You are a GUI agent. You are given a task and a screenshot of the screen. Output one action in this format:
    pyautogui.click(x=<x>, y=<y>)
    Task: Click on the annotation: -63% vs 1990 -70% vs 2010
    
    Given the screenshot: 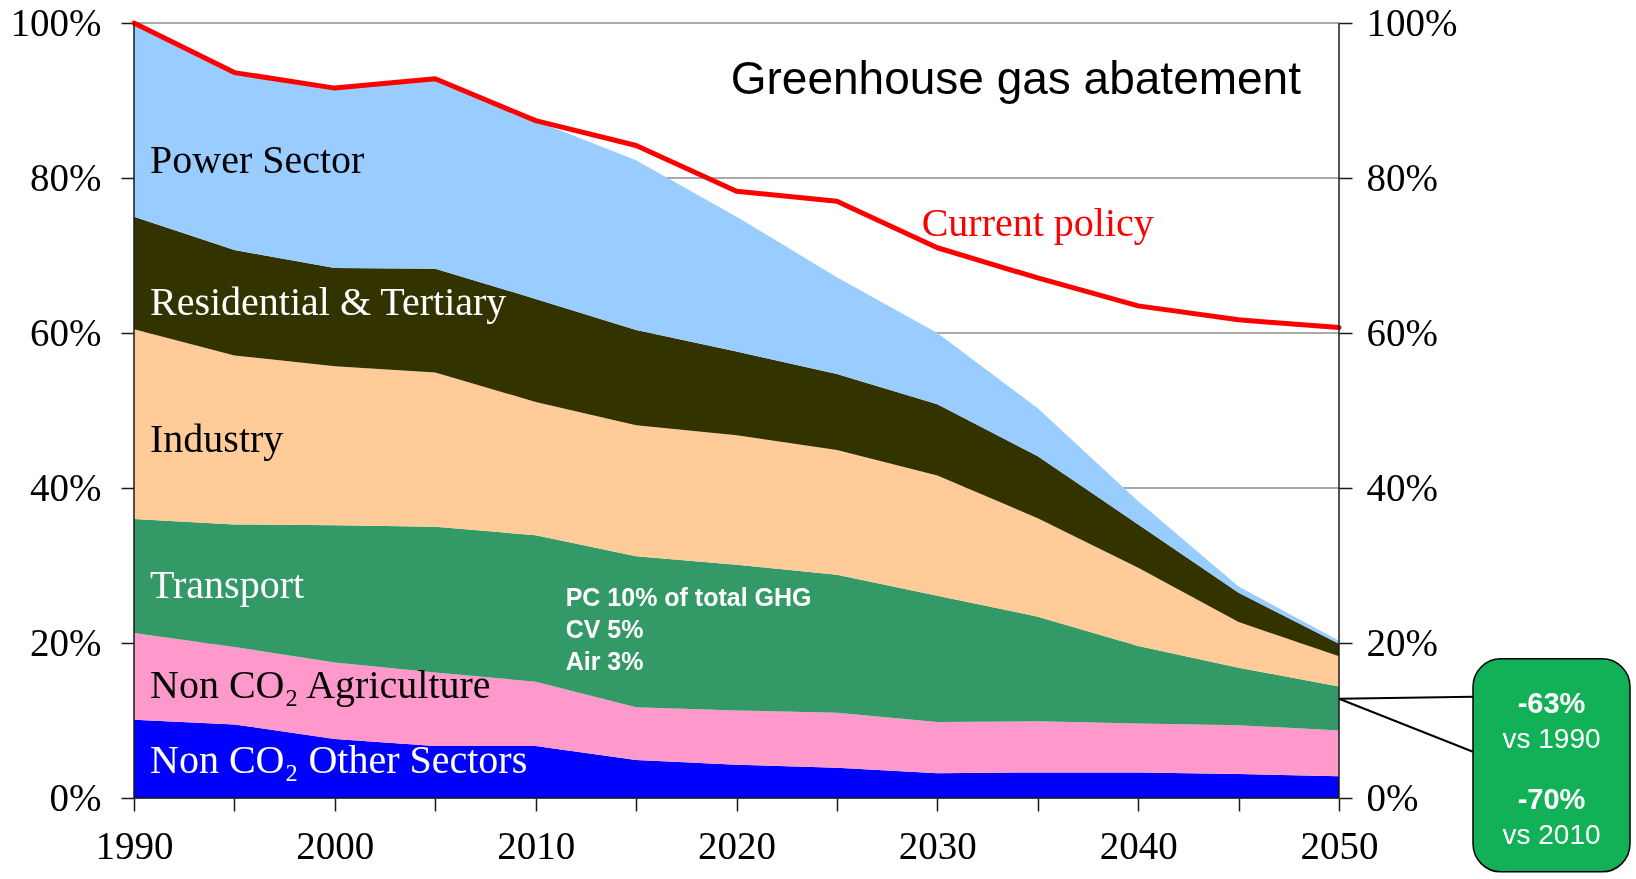 What is the action you would take?
    pyautogui.click(x=1551, y=768)
    